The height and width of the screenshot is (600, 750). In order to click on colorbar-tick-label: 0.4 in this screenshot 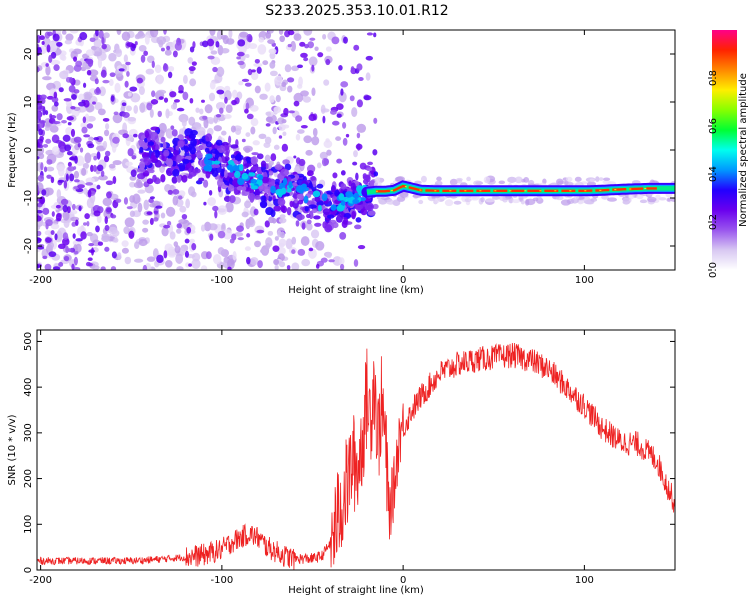, I will do `click(713, 174)`.